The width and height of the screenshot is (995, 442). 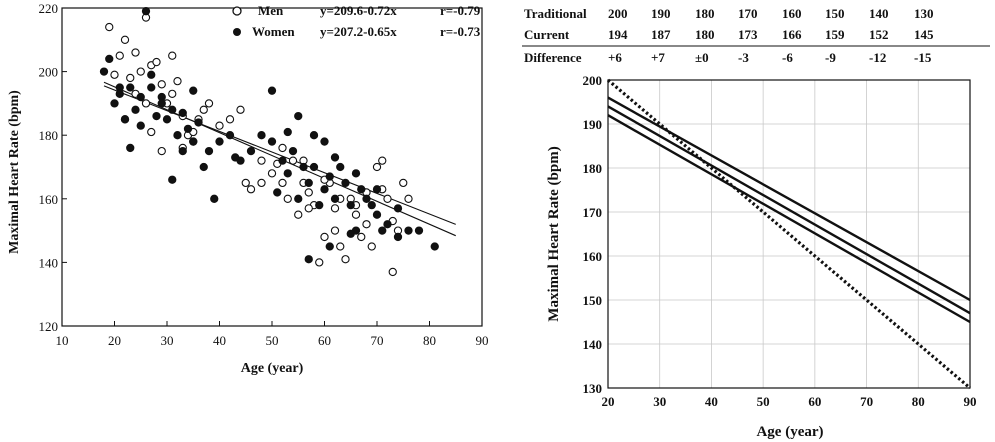 What do you see at coordinates (702, 57) in the screenshot?
I see `table-cell: ±0` at bounding box center [702, 57].